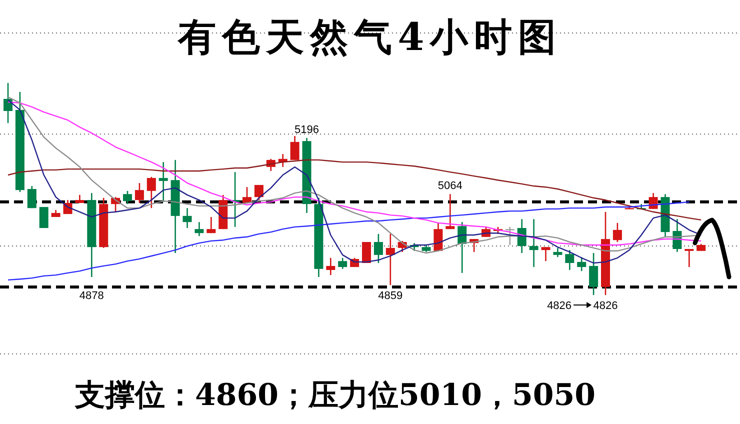 This screenshot has height=424, width=740. Describe the element at coordinates (390, 296) in the screenshot. I see `annotation: 4859` at that location.